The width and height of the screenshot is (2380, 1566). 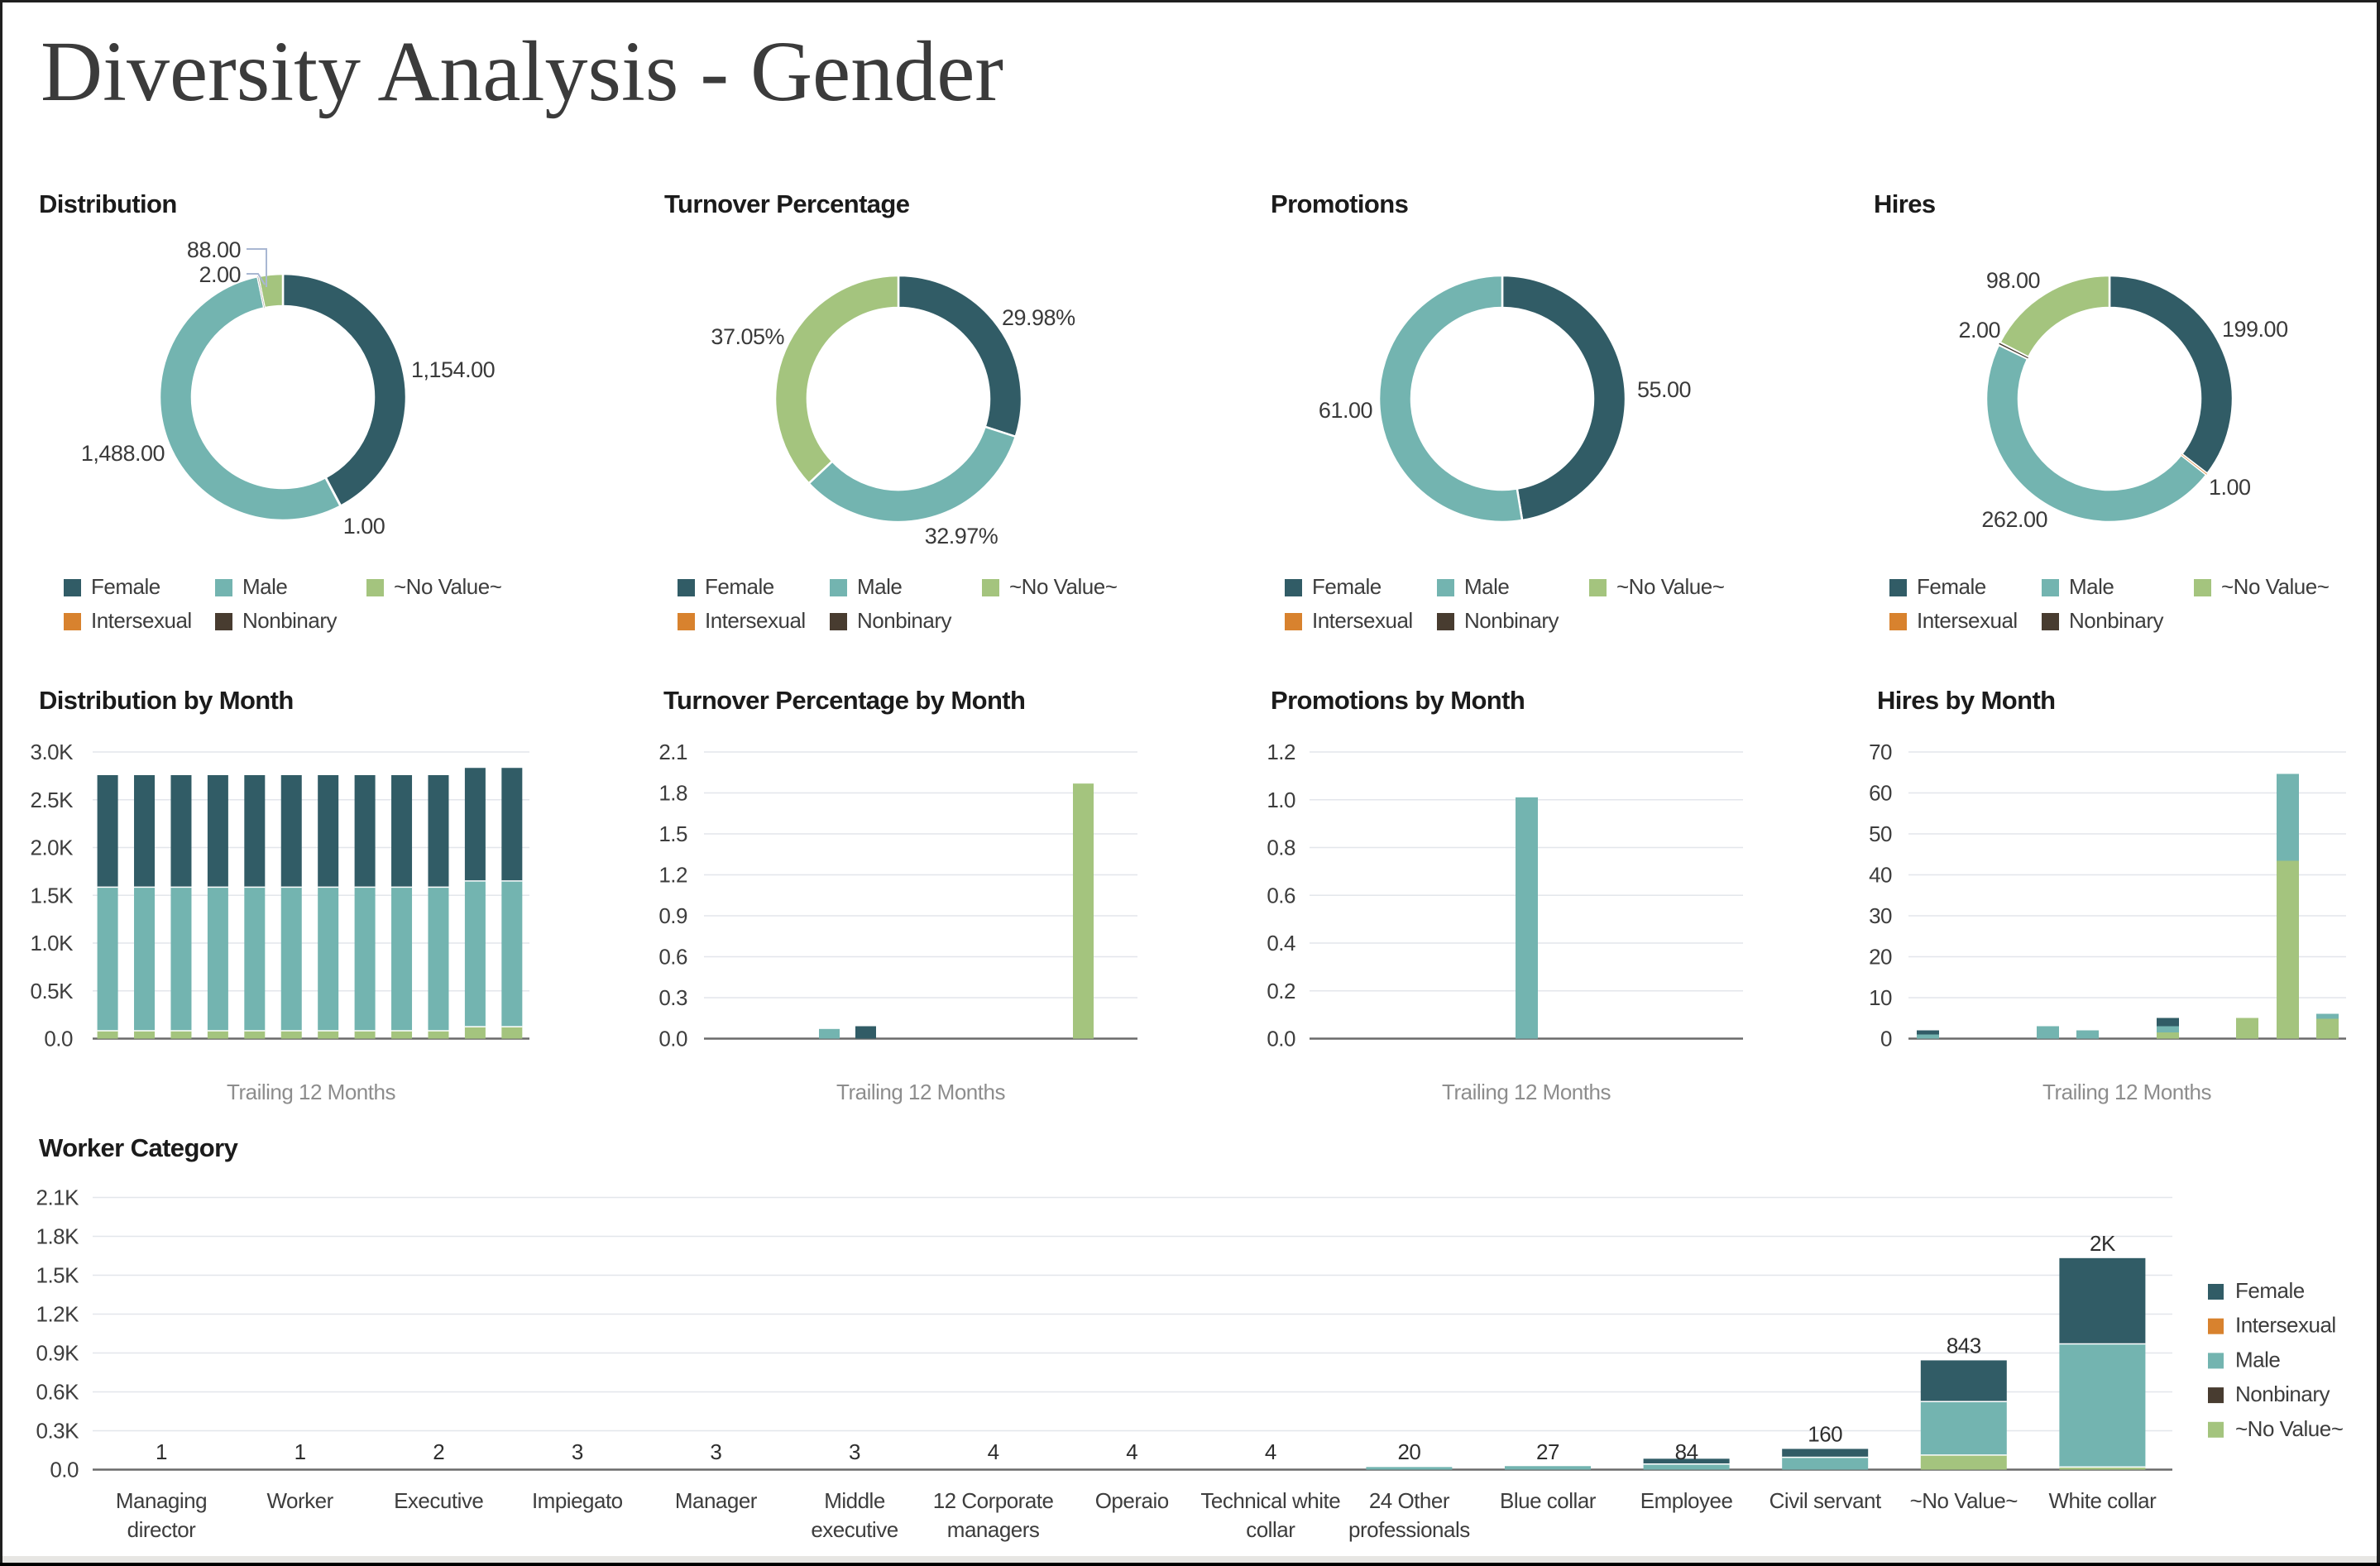 I want to click on svg-text: 1.8K, so click(x=58, y=1236).